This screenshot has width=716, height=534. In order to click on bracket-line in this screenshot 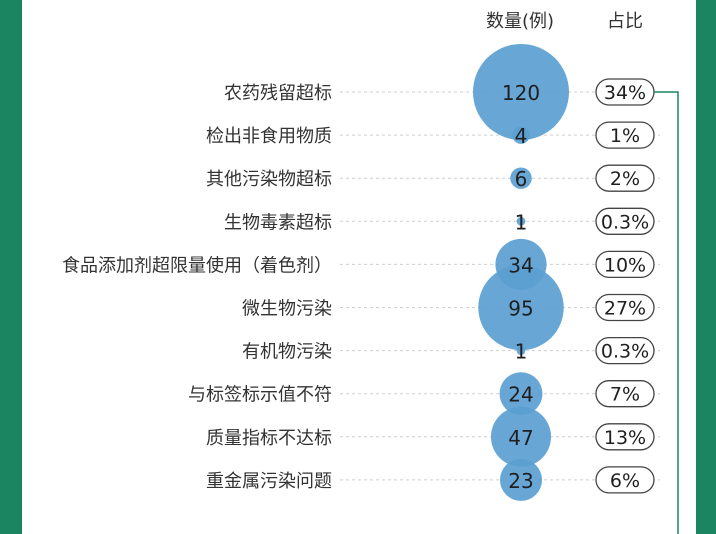, I will do `click(666, 312)`.